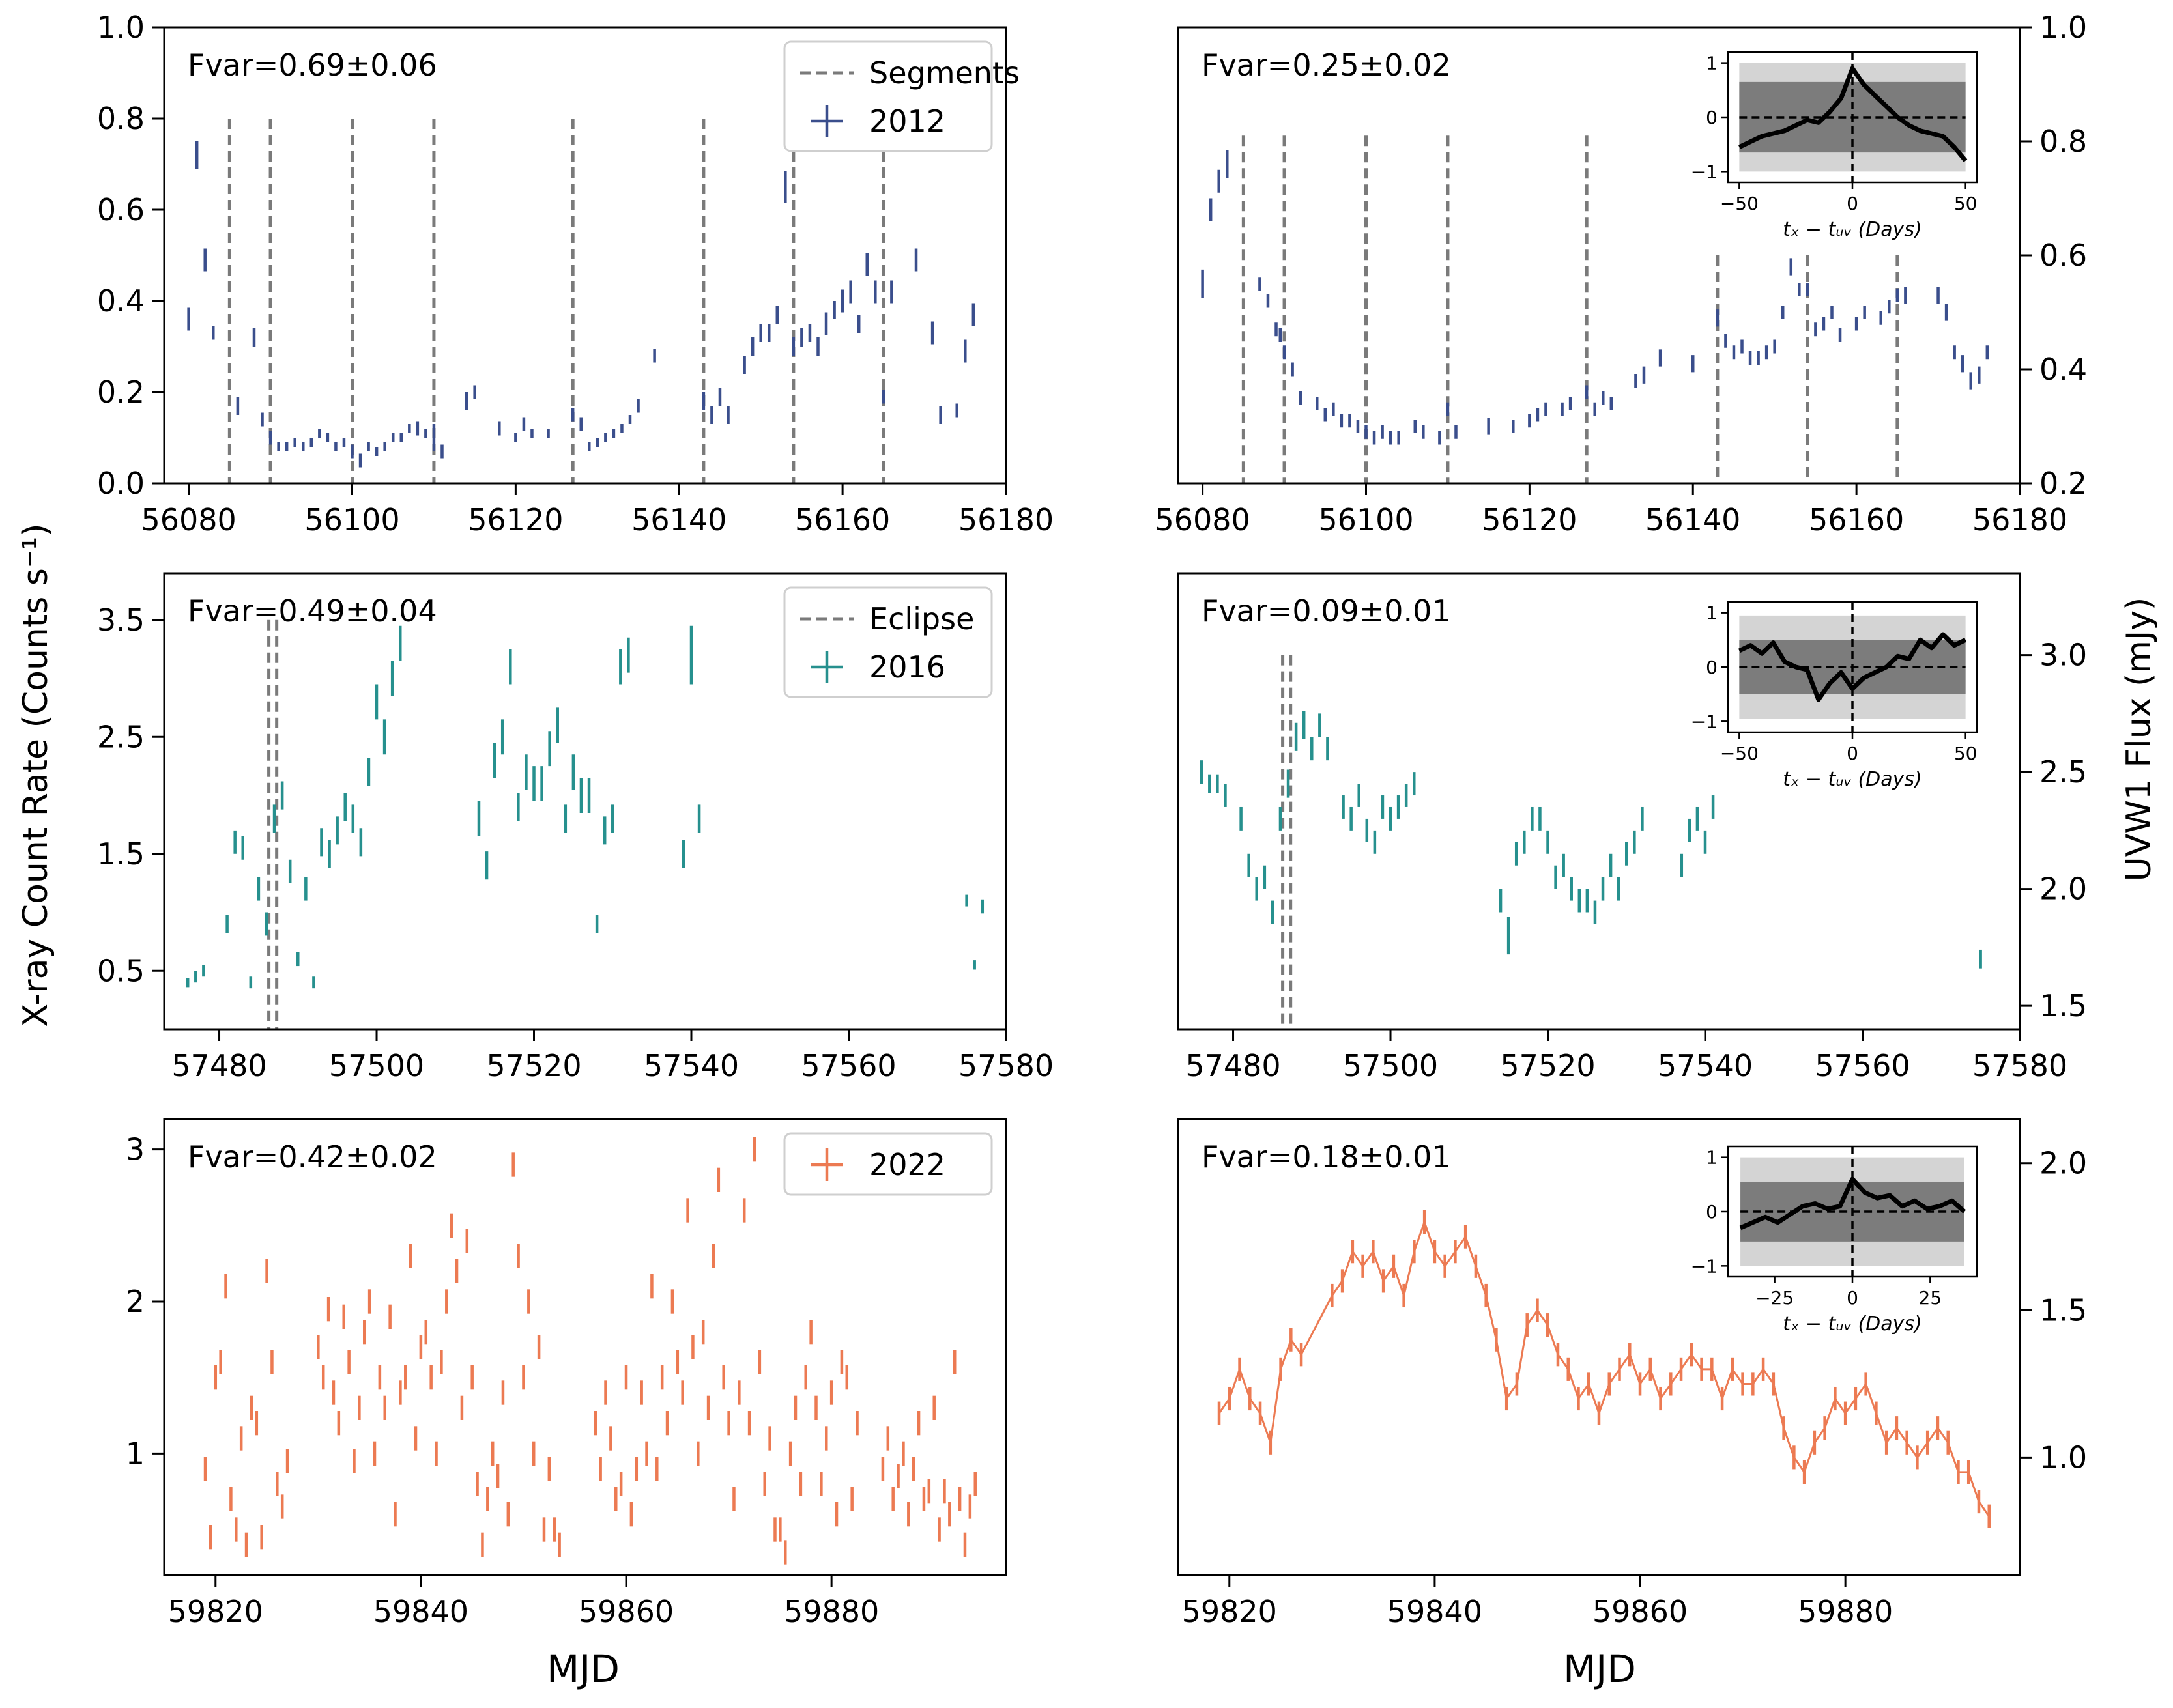 This screenshot has height=1708, width=2173. I want to click on inset-ccf2016: −50 0 50 −1 0 1 tₓ − tᵤᵥ (Days), so click(1835, 696).